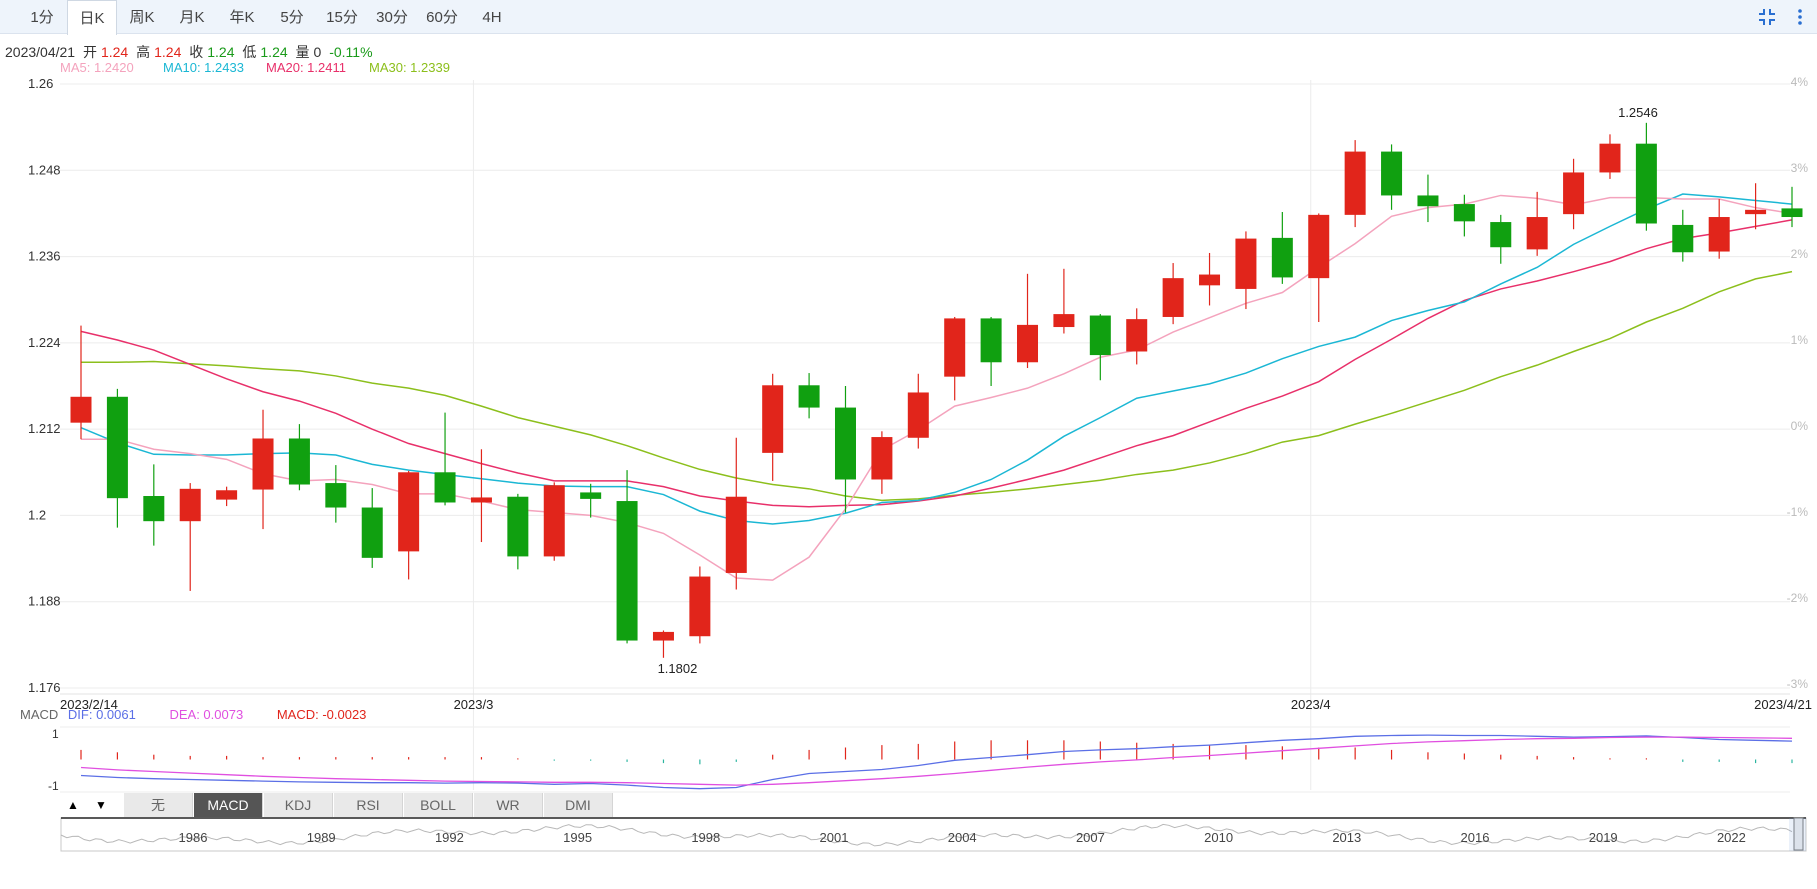  What do you see at coordinates (1218, 837) in the screenshot?
I see `navigator-year-label: 2010` at bounding box center [1218, 837].